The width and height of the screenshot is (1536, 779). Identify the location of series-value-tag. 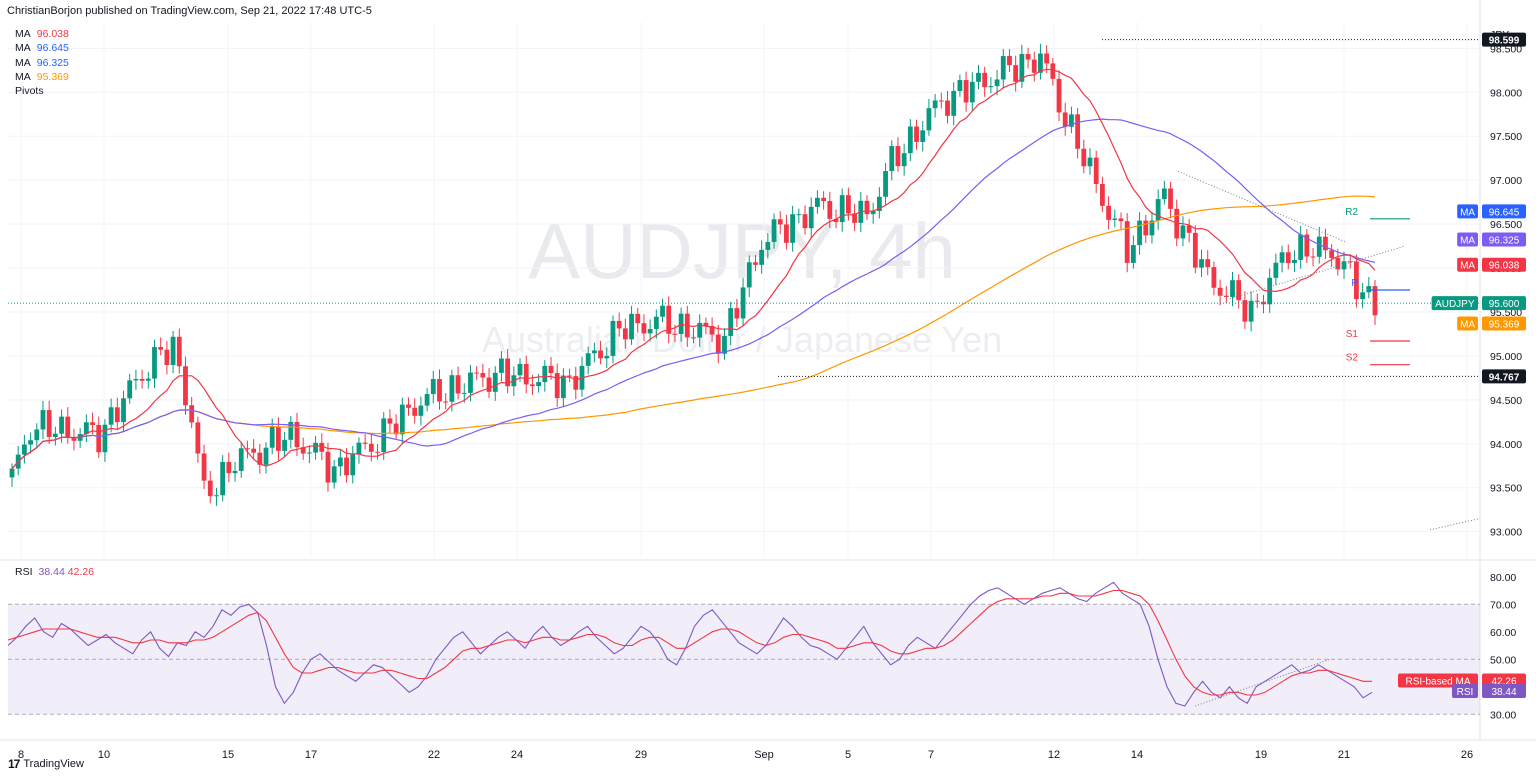
(1504, 264).